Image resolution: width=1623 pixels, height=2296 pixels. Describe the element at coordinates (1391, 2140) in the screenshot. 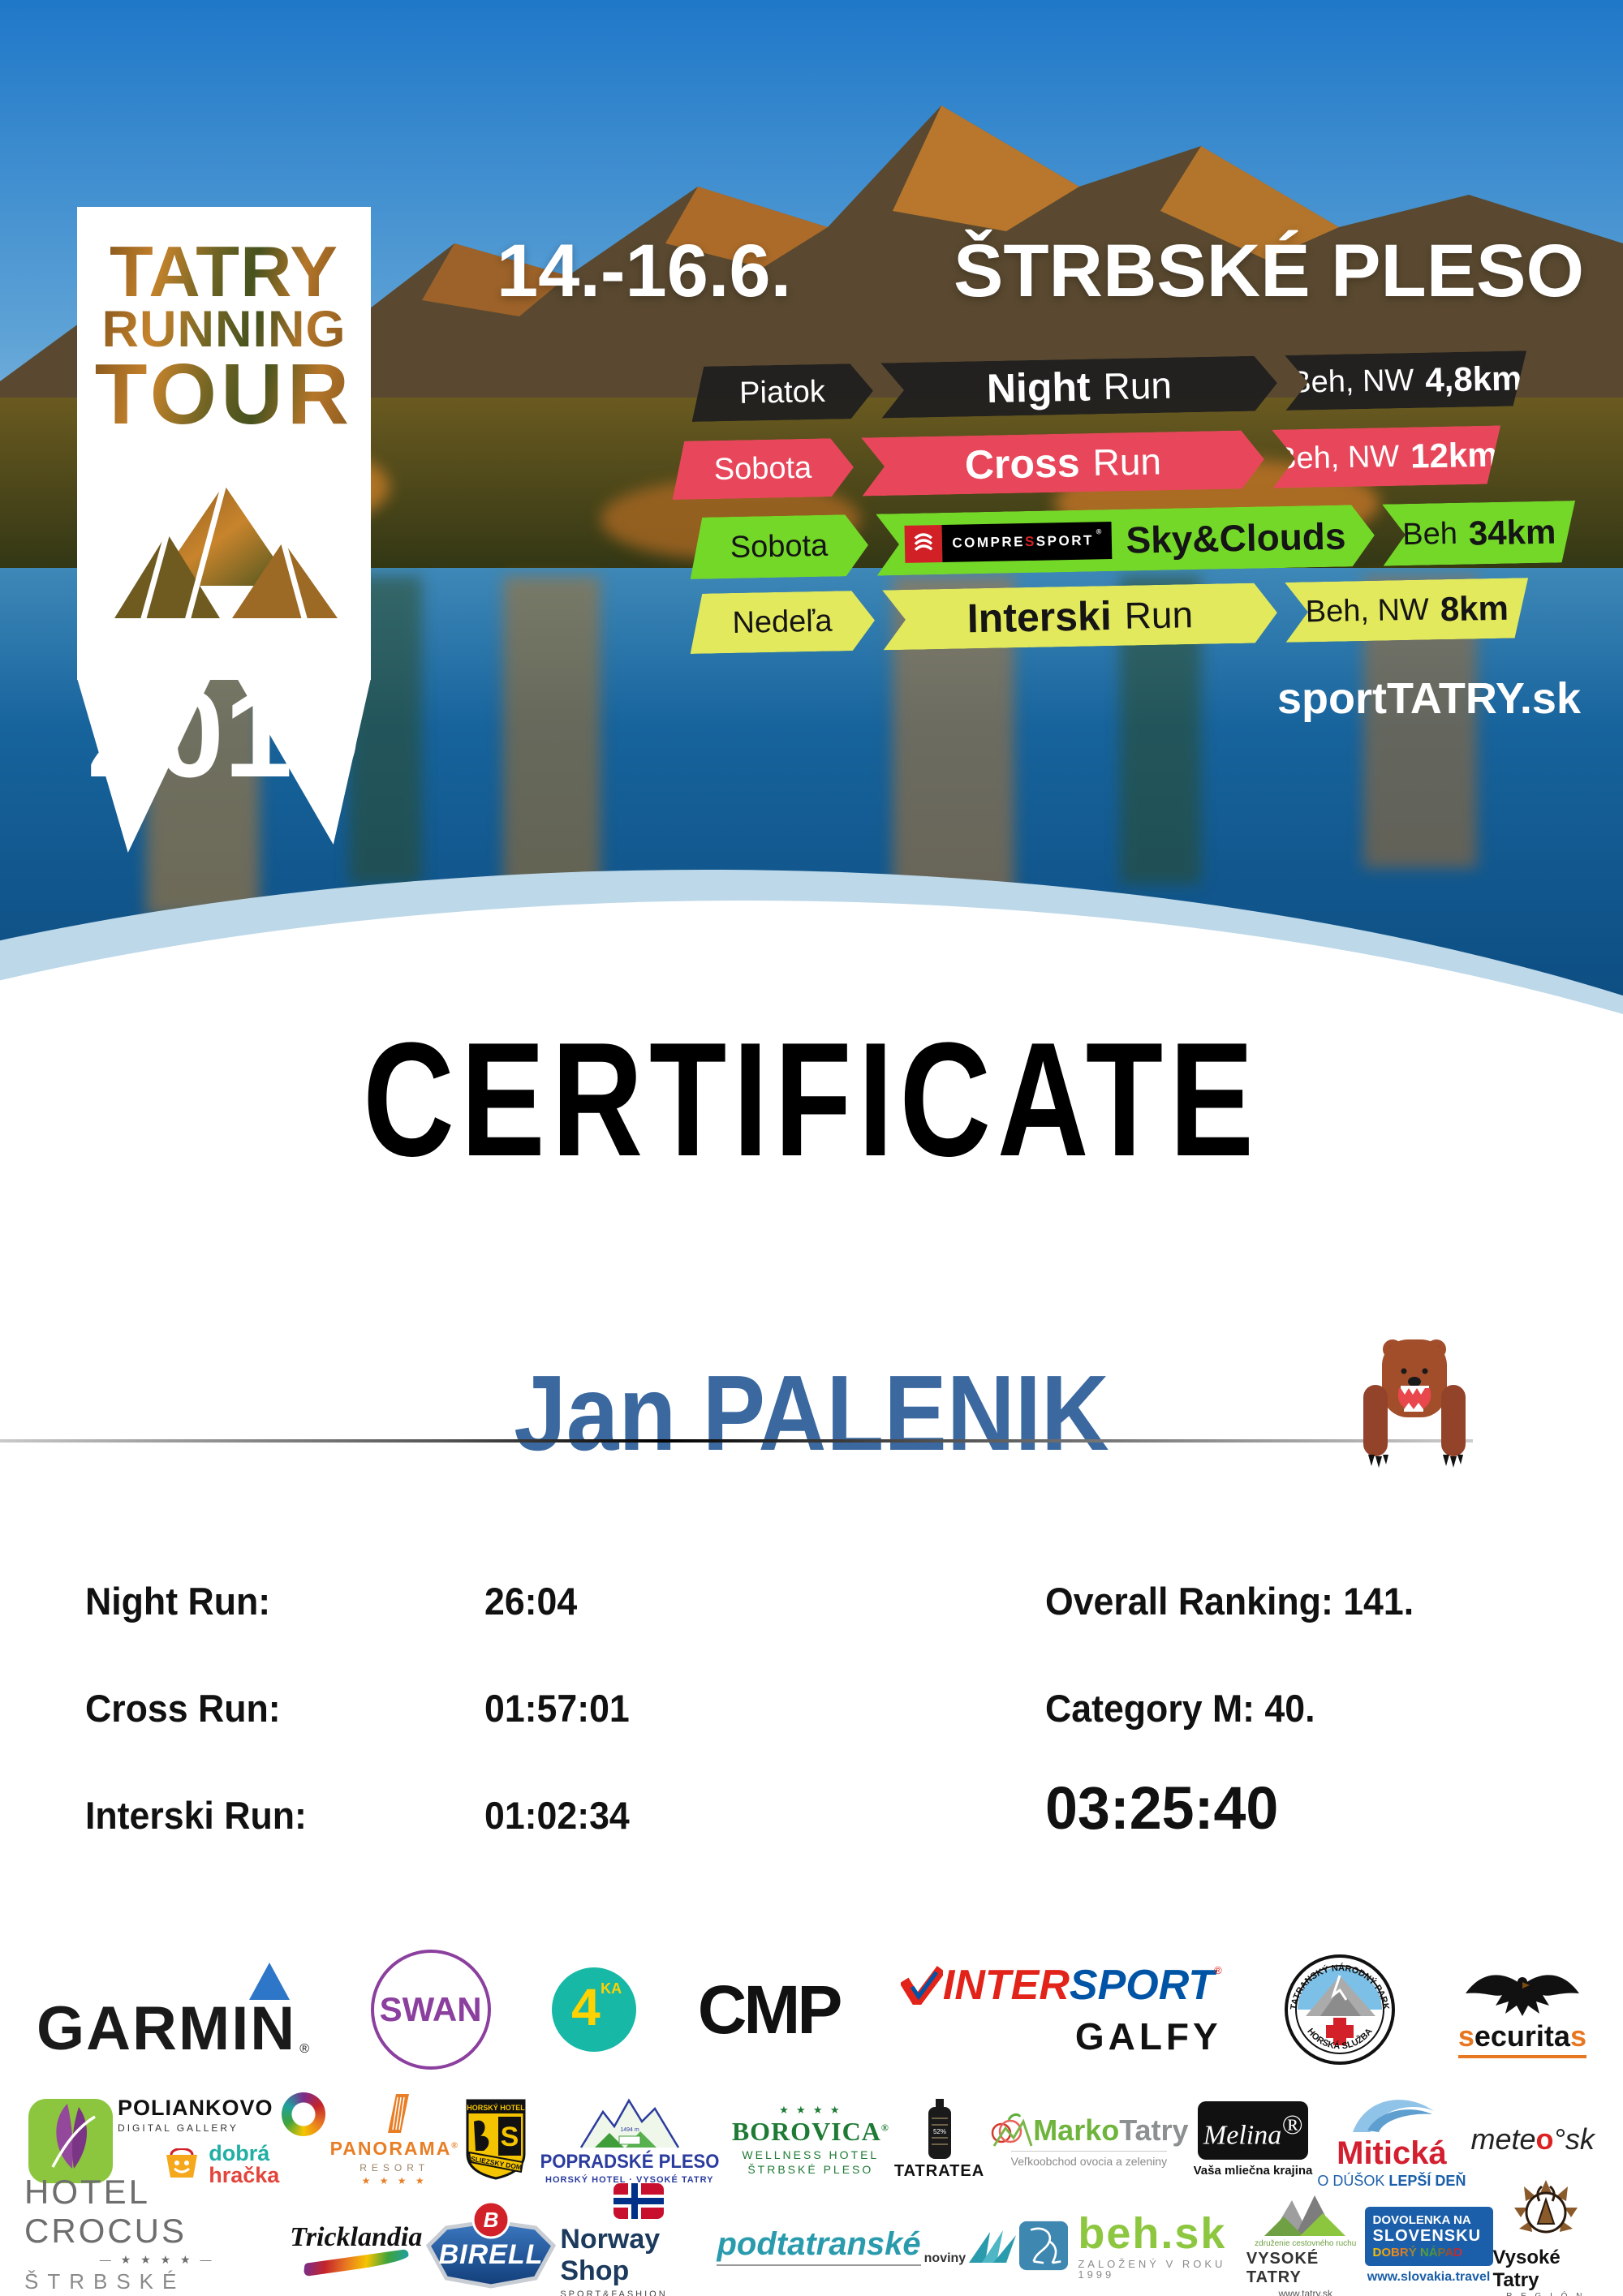

I see `sponsor-miticka: Mitická O DÚŠOK LEPŠÍ DEŇ` at that location.